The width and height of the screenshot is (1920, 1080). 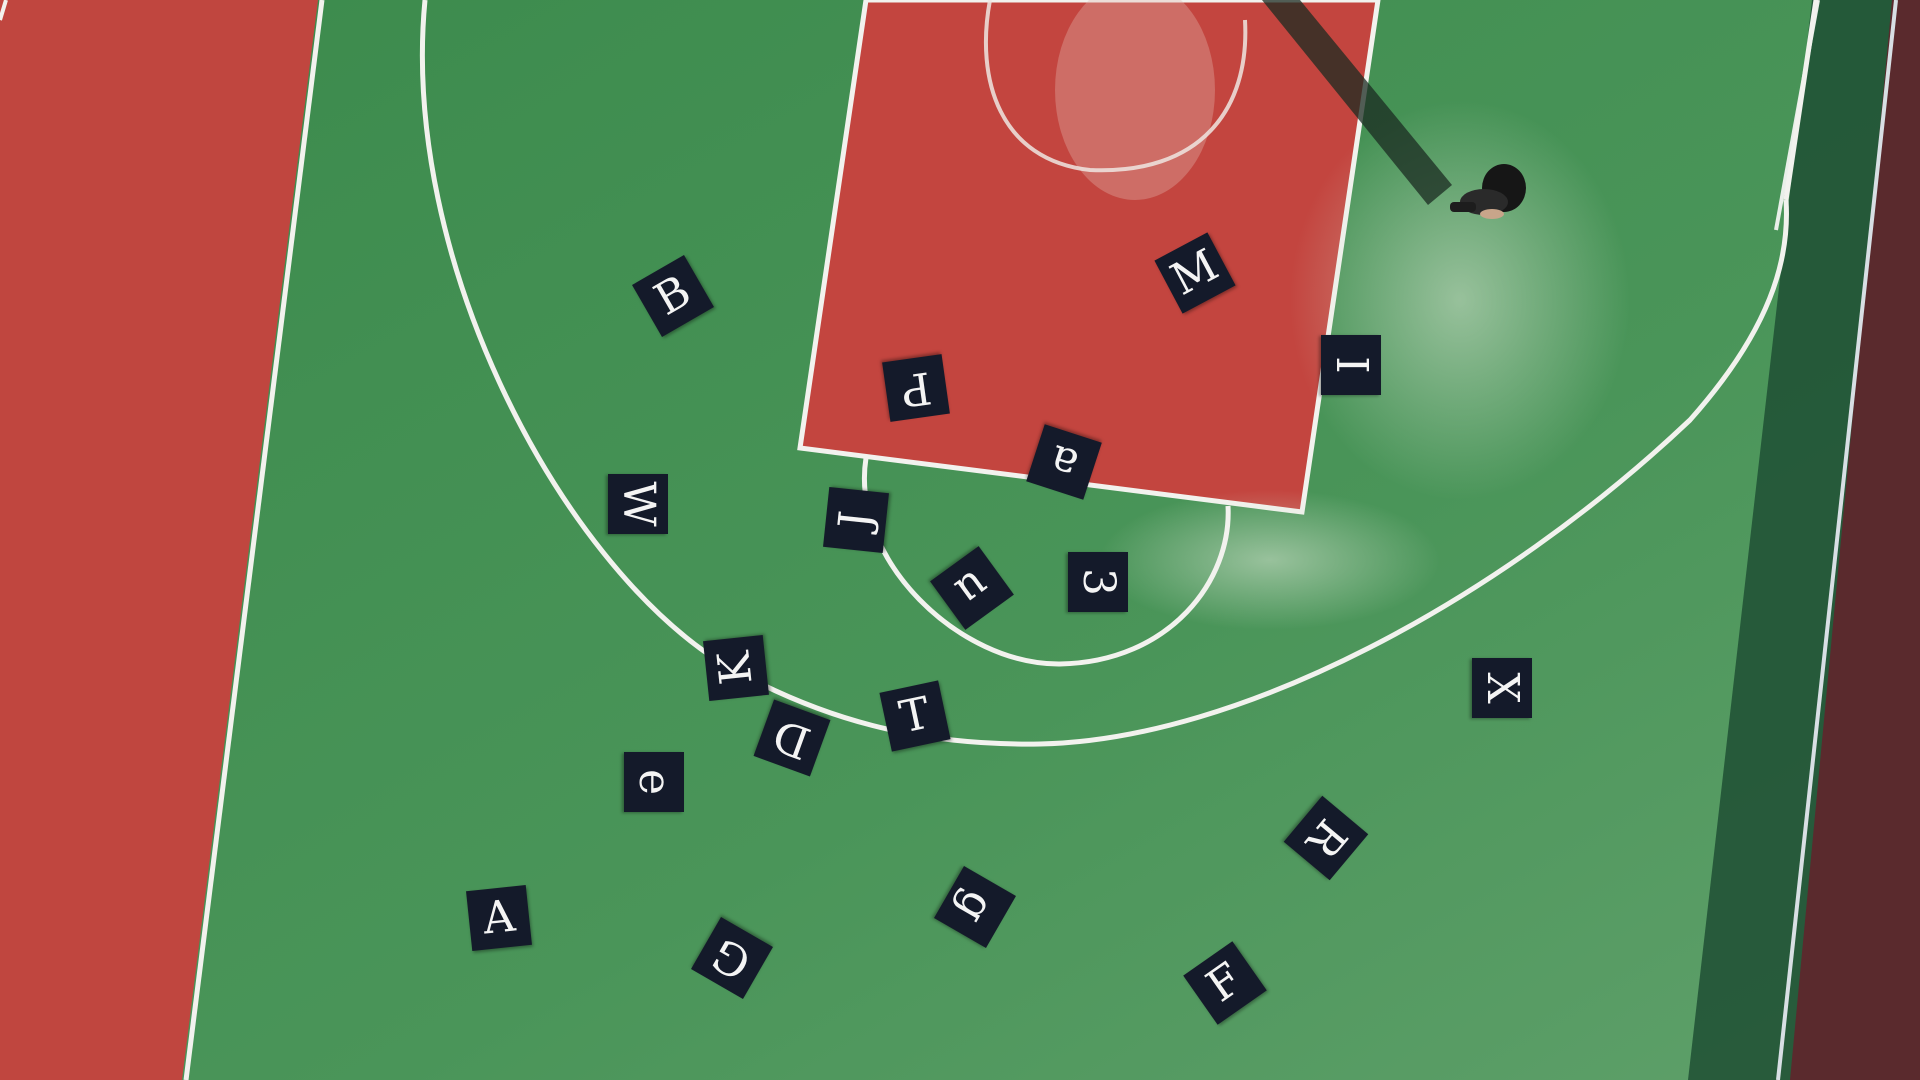 I want to click on letter-tile-e: e, so click(x=654, y=782).